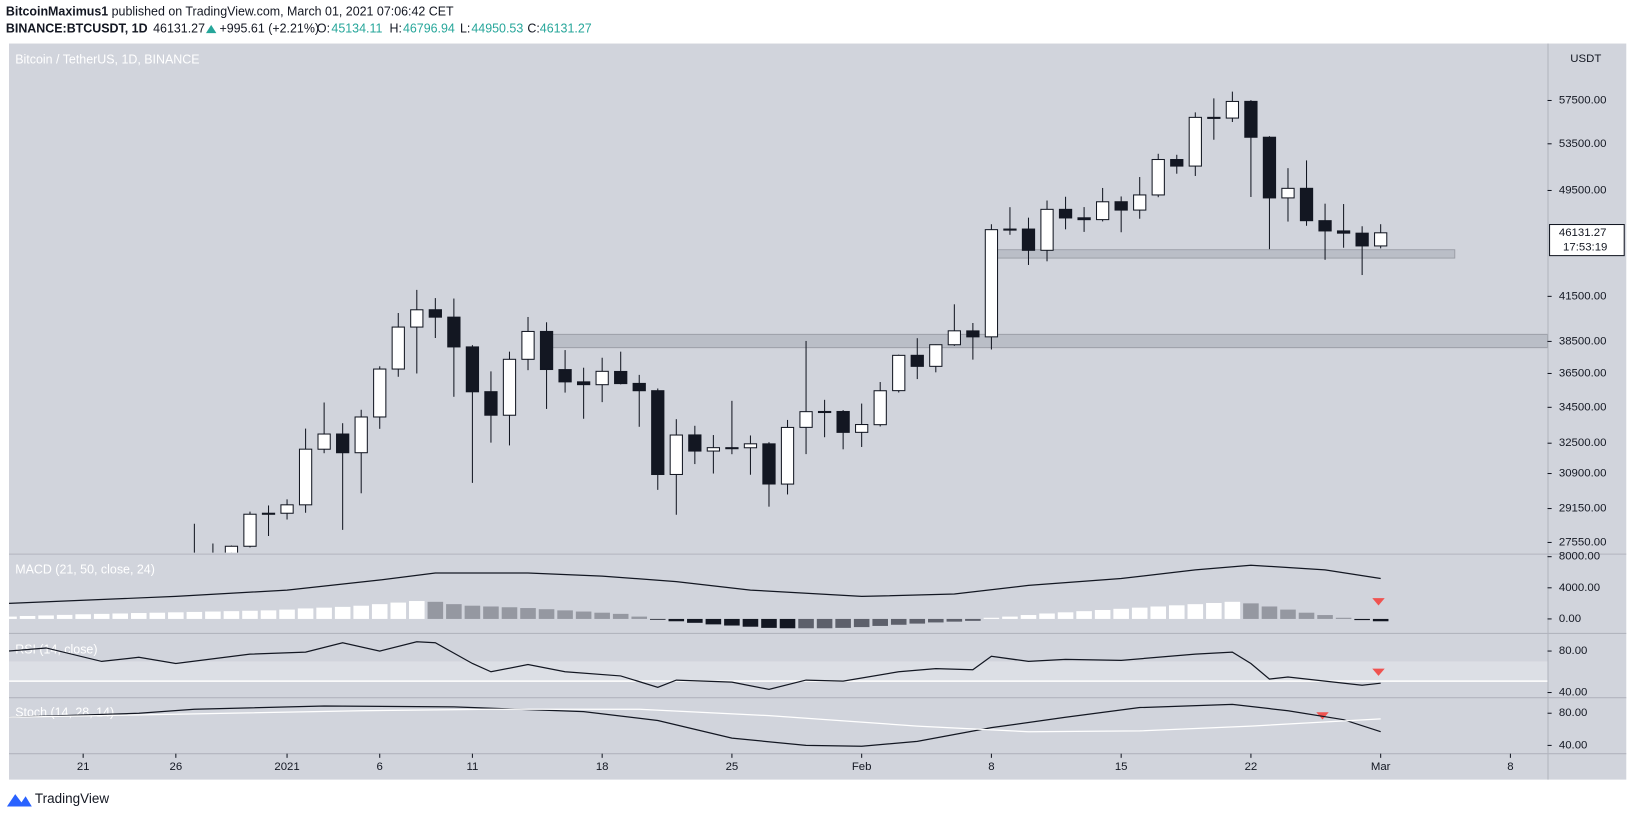 This screenshot has height=819, width=1627. Describe the element at coordinates (380, 767) in the screenshot. I see `x-tick-label: 6` at that location.